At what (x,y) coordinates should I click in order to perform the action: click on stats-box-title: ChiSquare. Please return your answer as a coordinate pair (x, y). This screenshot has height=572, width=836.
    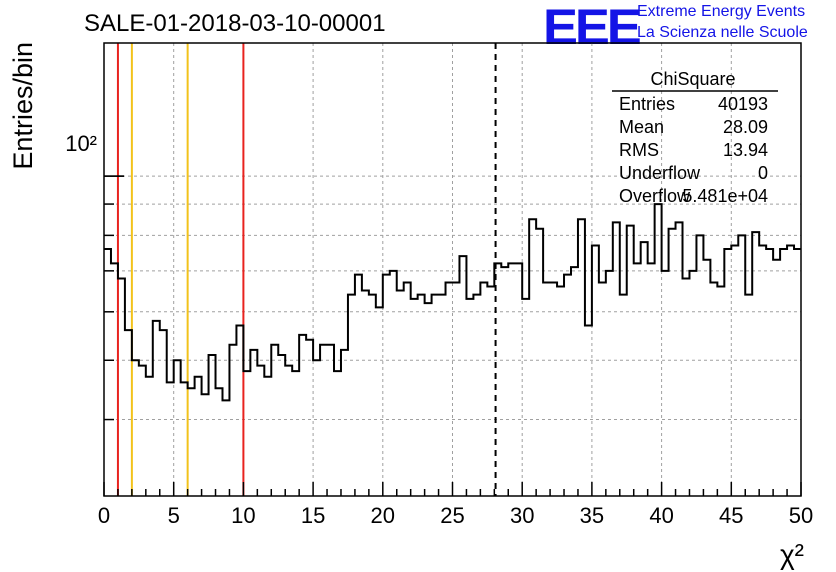
    Looking at the image, I should click on (692, 79).